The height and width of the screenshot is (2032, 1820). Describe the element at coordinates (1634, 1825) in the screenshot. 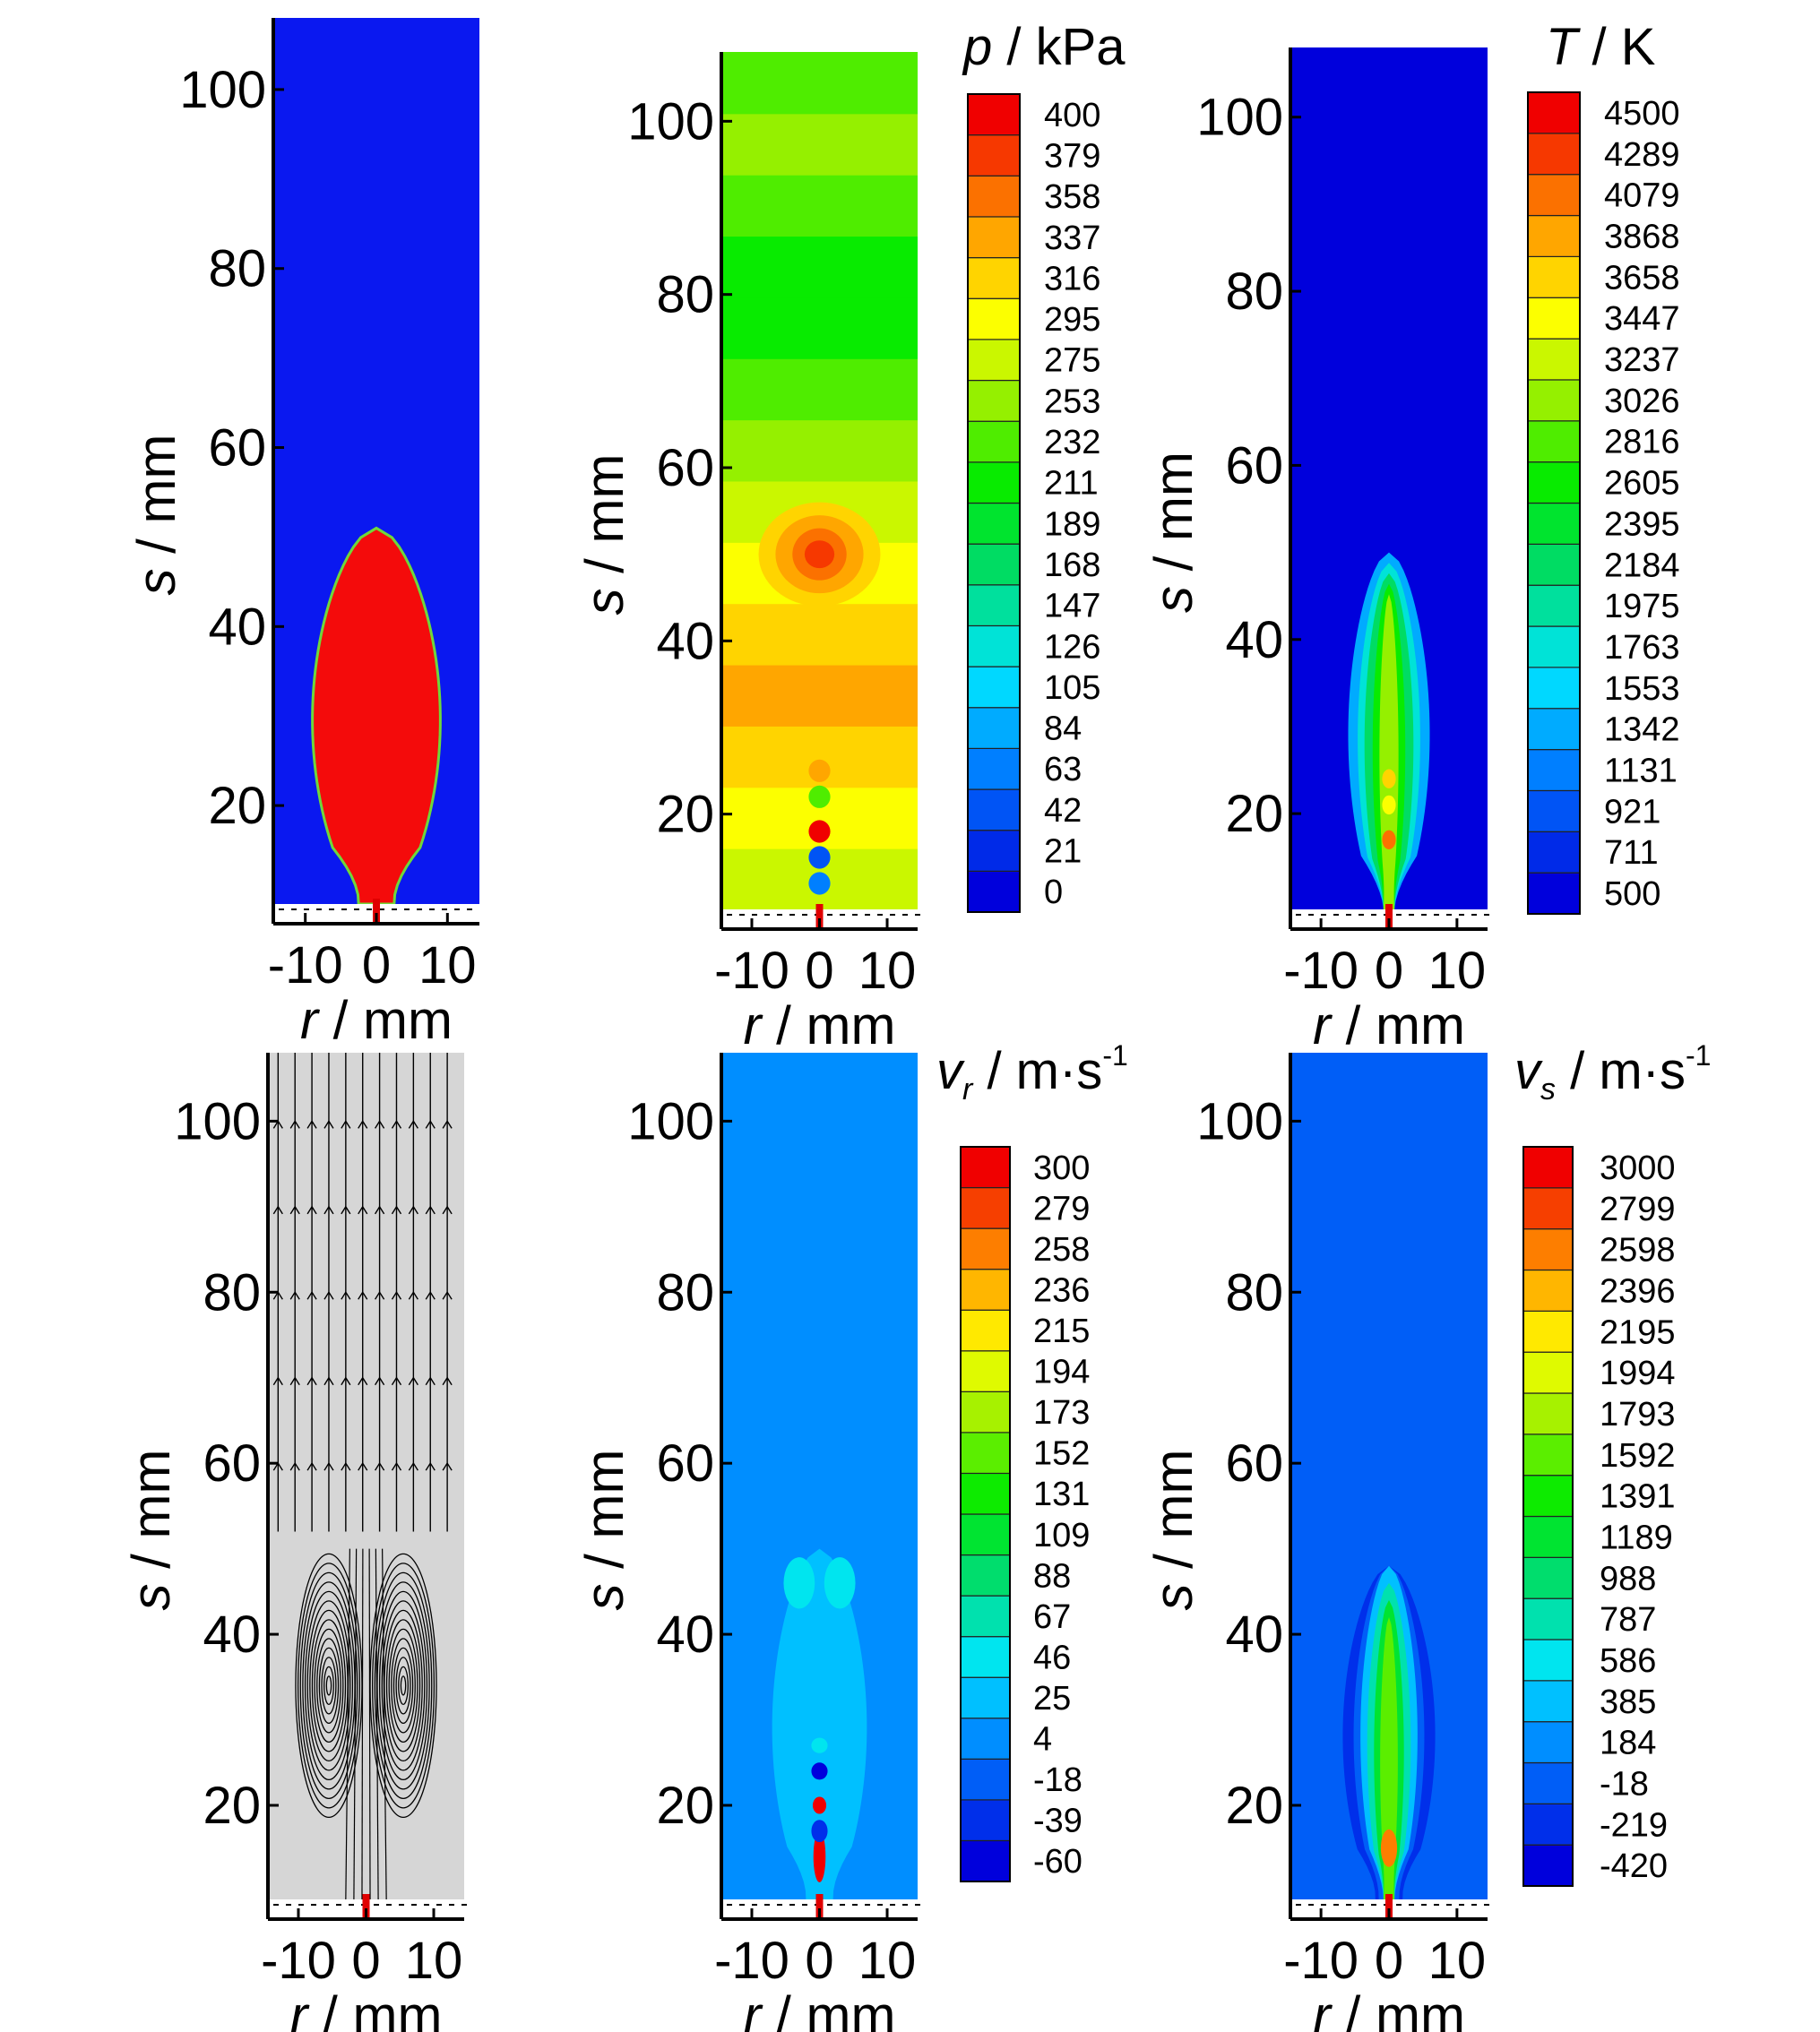

I see `colorbar-label: -219` at that location.